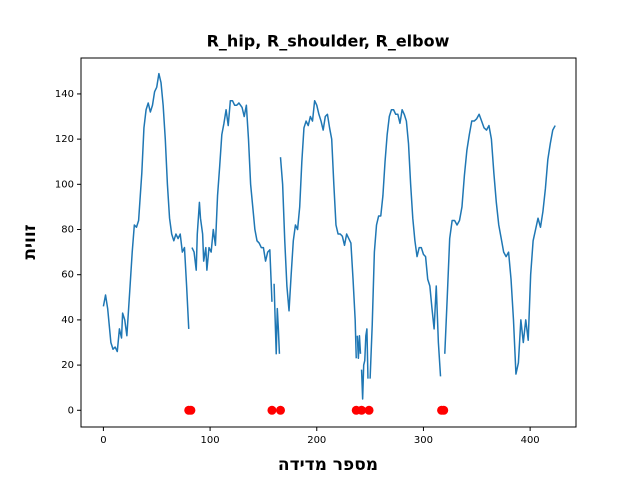 The width and height of the screenshot is (640, 480). What do you see at coordinates (64, 94) in the screenshot?
I see `y-tick-label: 140` at bounding box center [64, 94].